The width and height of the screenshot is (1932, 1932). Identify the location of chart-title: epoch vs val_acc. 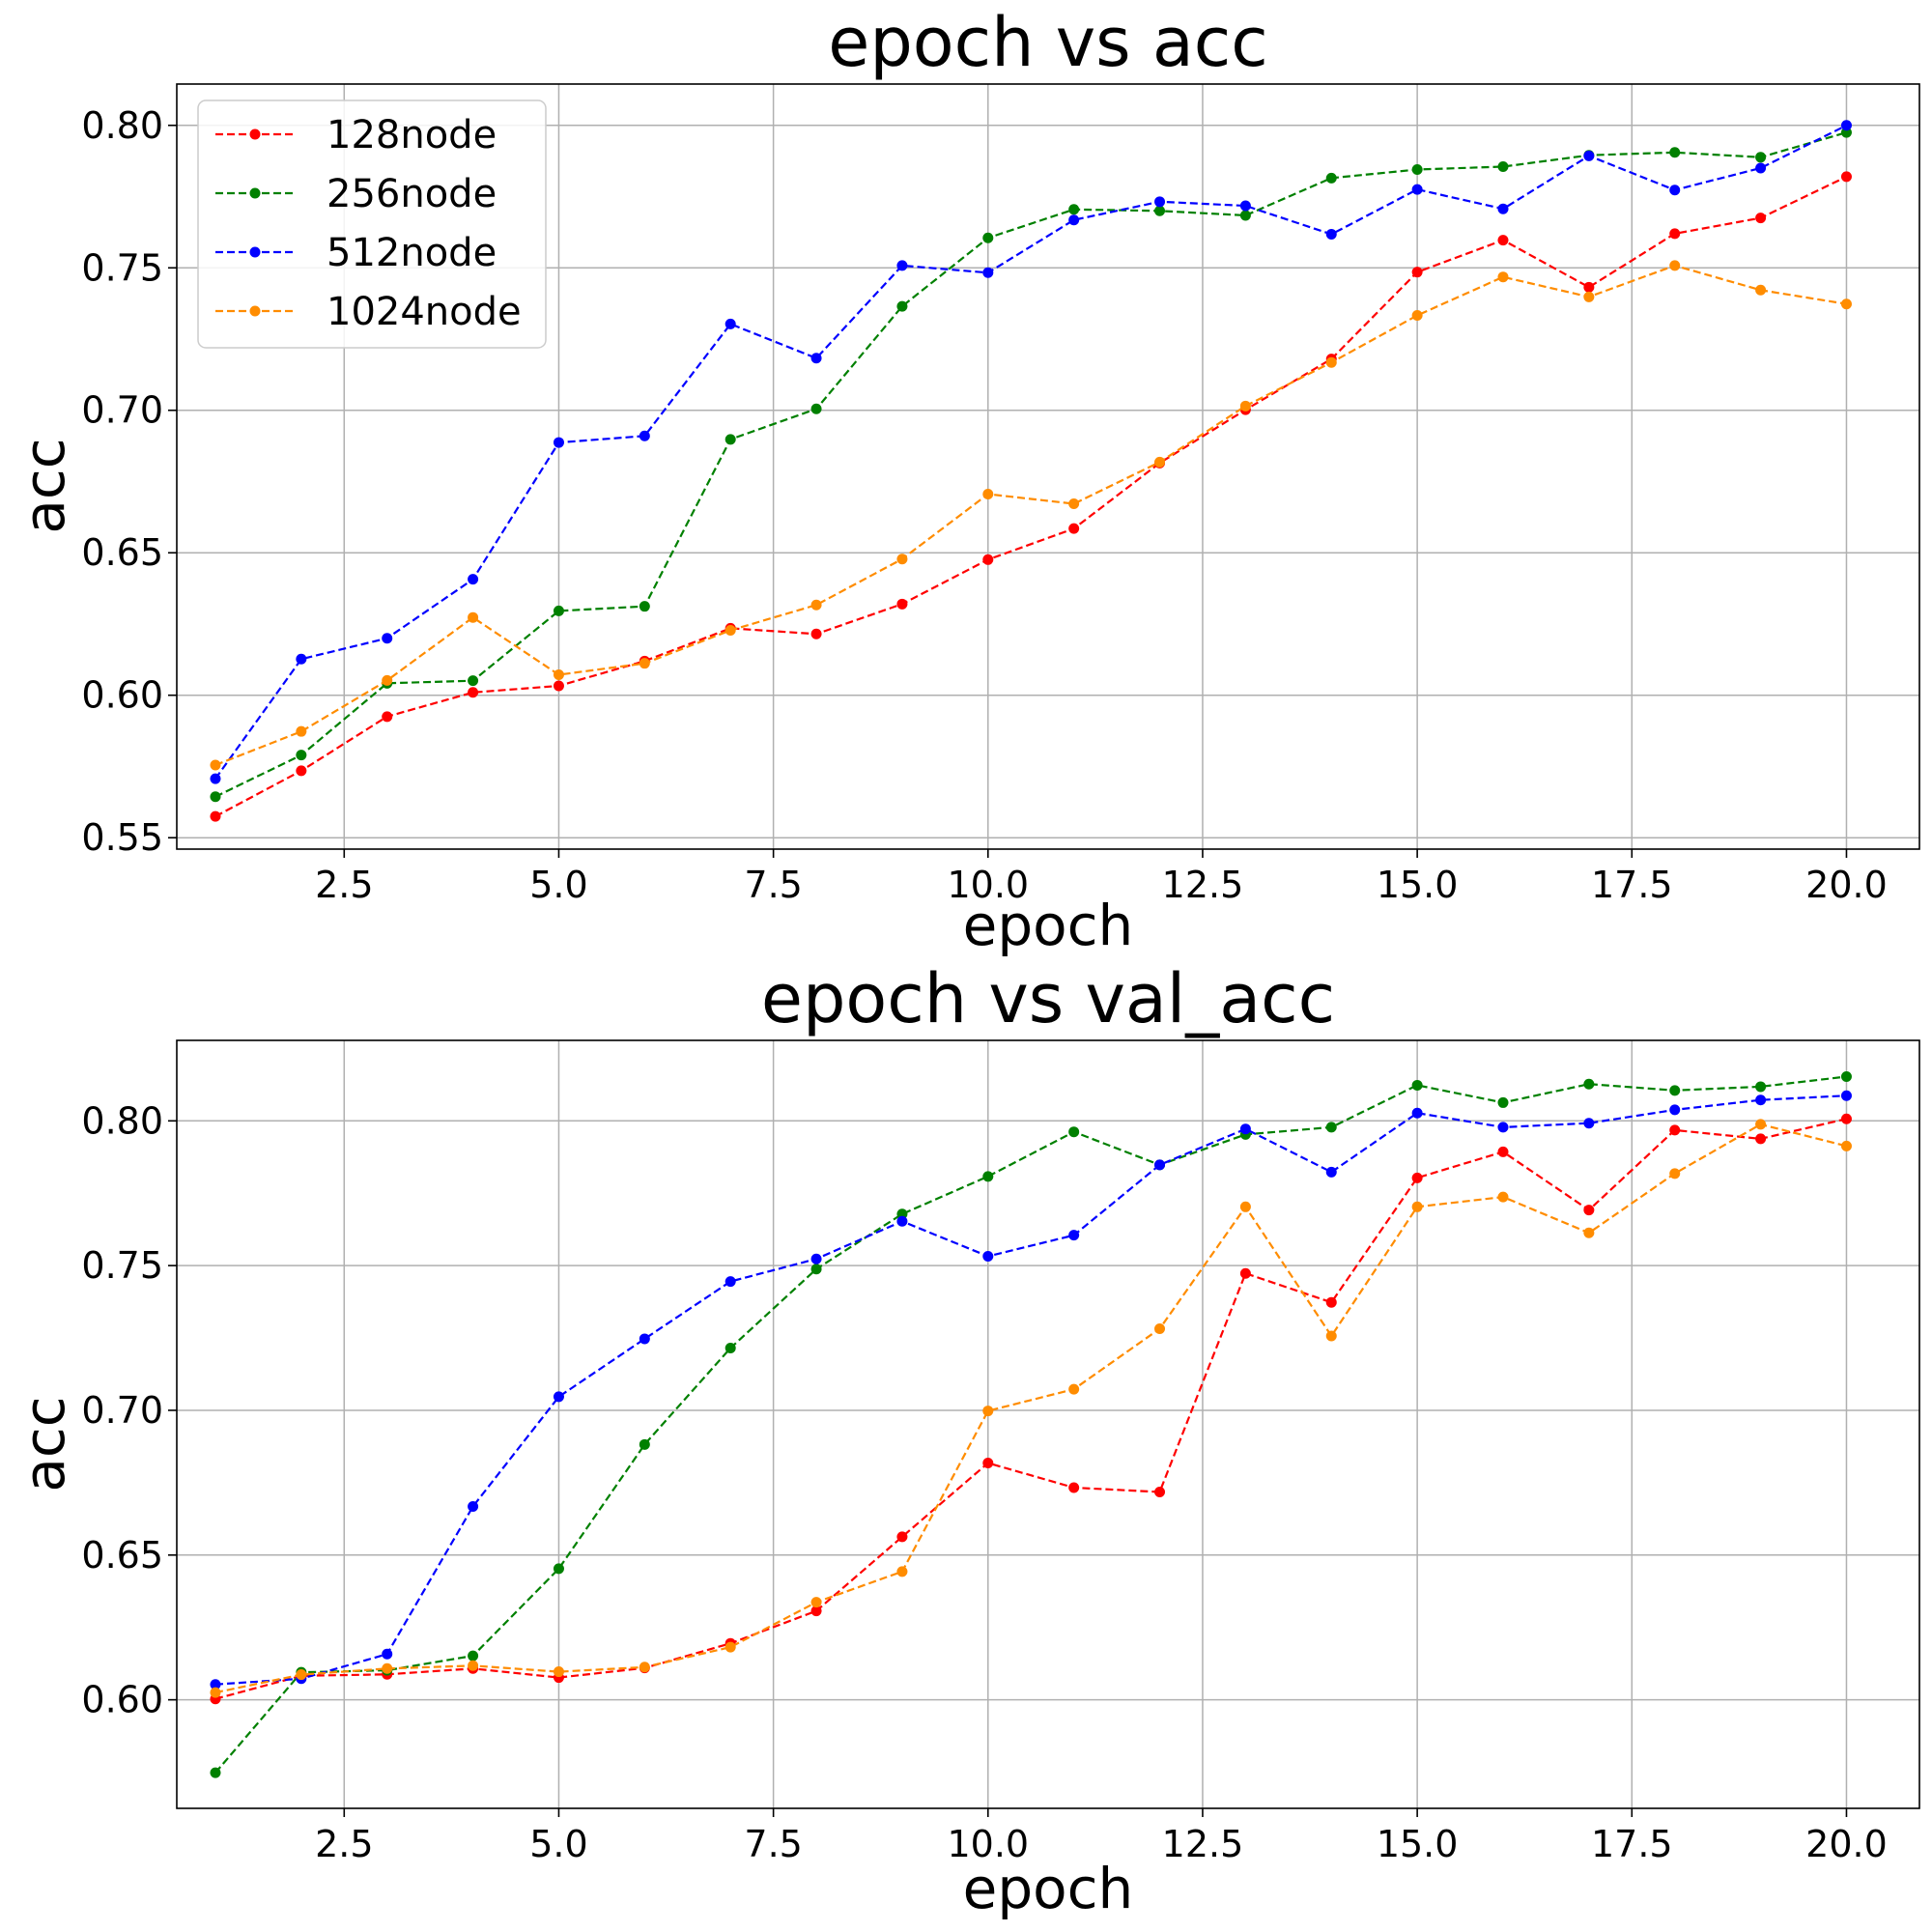
(1048, 998).